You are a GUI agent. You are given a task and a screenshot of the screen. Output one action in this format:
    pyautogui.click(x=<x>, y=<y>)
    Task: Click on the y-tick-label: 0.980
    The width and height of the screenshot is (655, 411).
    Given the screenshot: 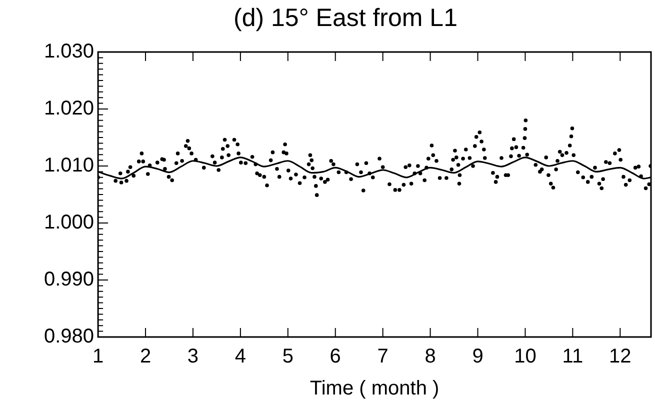 What is the action you would take?
    pyautogui.click(x=69, y=337)
    